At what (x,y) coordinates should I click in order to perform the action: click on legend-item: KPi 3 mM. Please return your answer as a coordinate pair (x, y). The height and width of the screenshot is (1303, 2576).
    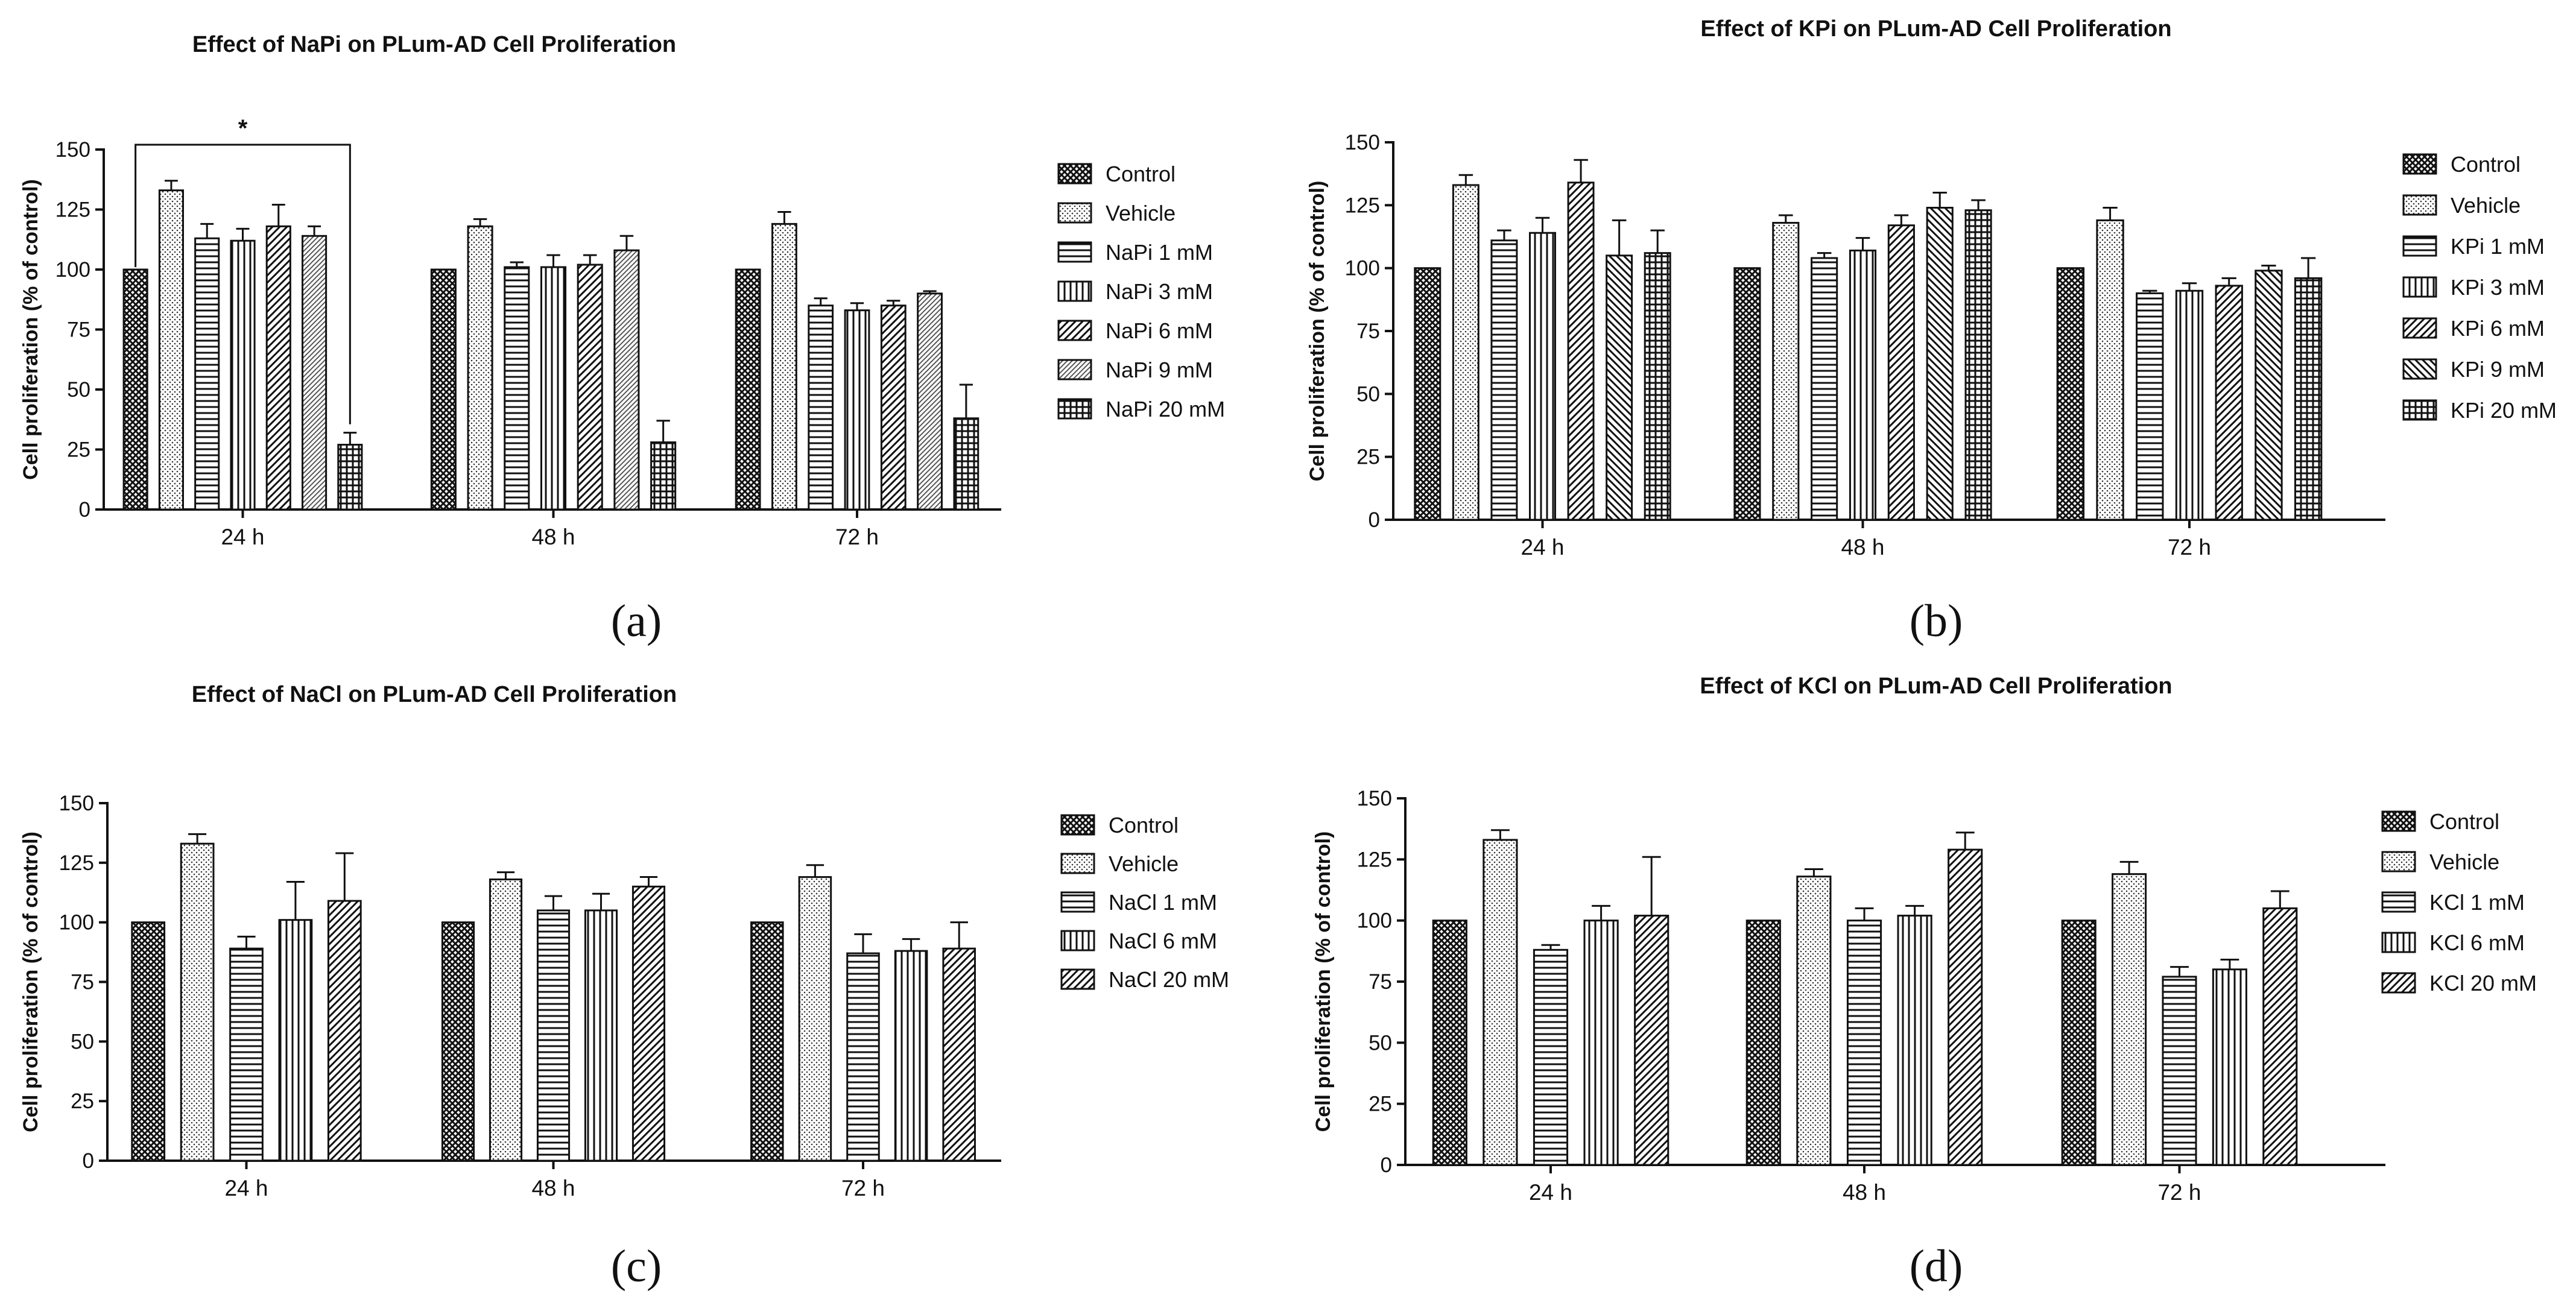
    Looking at the image, I should click on (2473, 287).